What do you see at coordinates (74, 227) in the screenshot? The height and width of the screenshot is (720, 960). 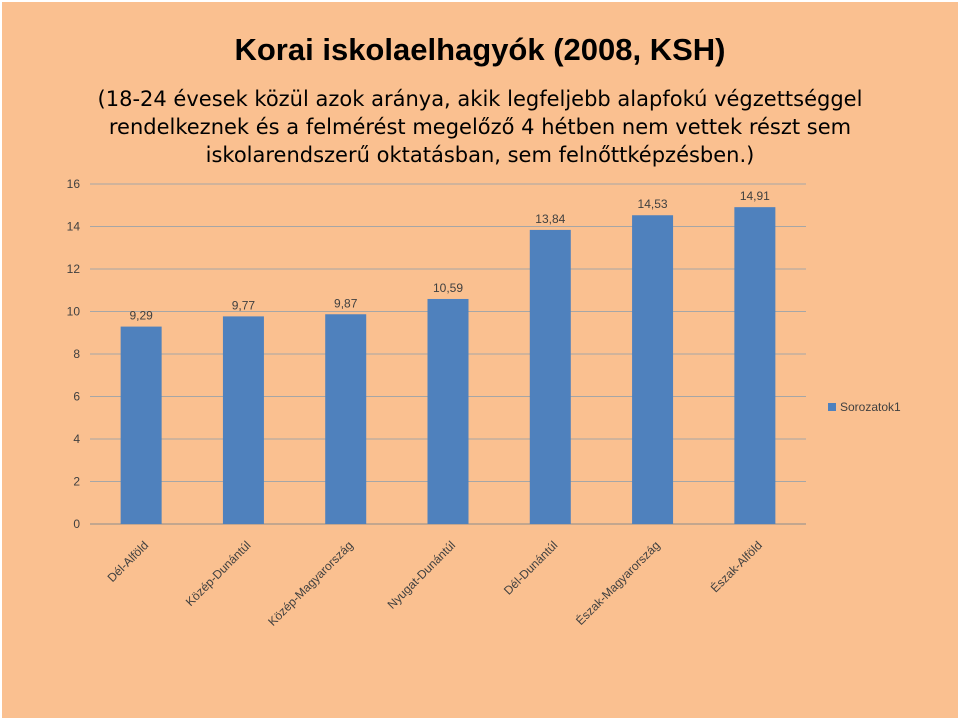 I see `y-tick-label: 14` at bounding box center [74, 227].